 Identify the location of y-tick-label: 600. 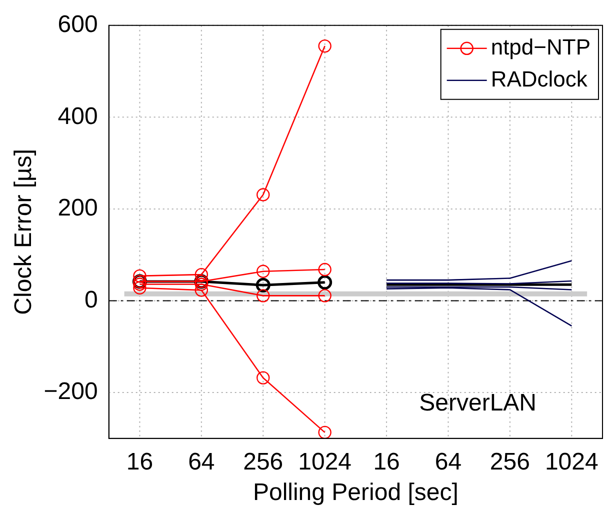
(78, 24).